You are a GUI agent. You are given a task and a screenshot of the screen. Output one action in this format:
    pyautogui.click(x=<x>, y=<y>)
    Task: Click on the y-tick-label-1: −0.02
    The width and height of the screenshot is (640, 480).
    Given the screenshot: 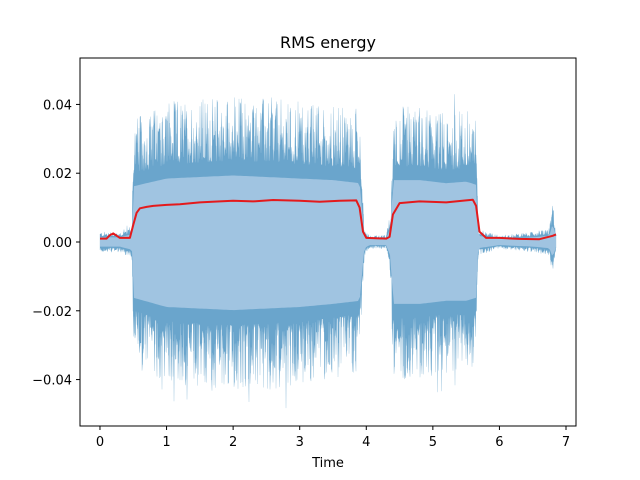 What is the action you would take?
    pyautogui.click(x=52, y=312)
    